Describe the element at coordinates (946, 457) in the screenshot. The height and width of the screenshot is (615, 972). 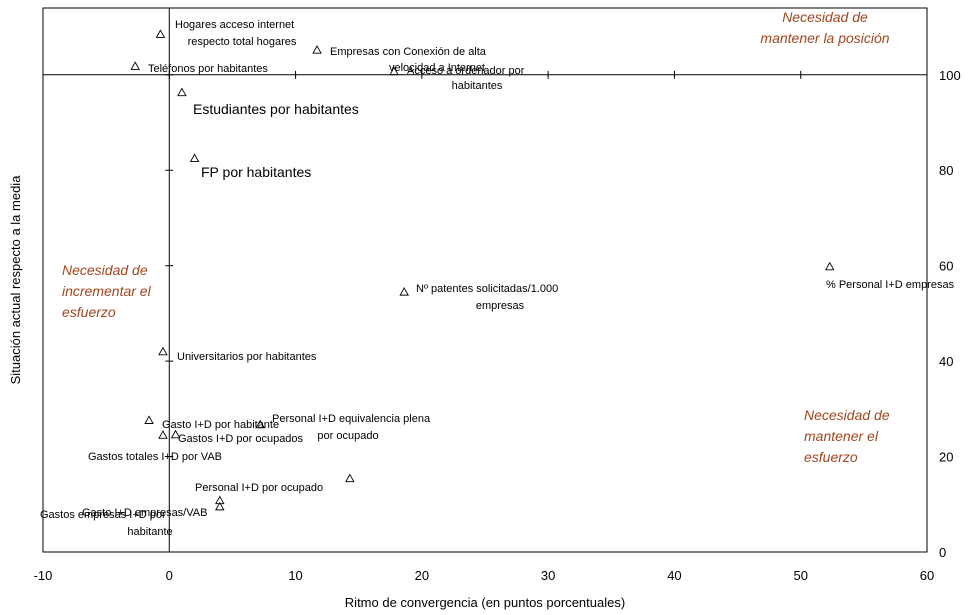
I see `y-tick-label: 20` at that location.